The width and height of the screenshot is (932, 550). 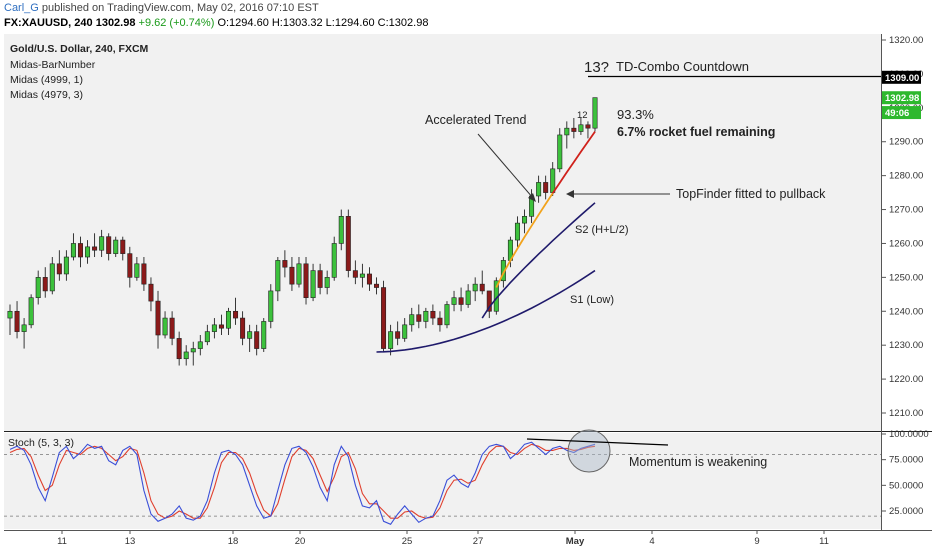 I want to click on topfinder-label: TopFinder fitted to pullback, so click(x=751, y=194).